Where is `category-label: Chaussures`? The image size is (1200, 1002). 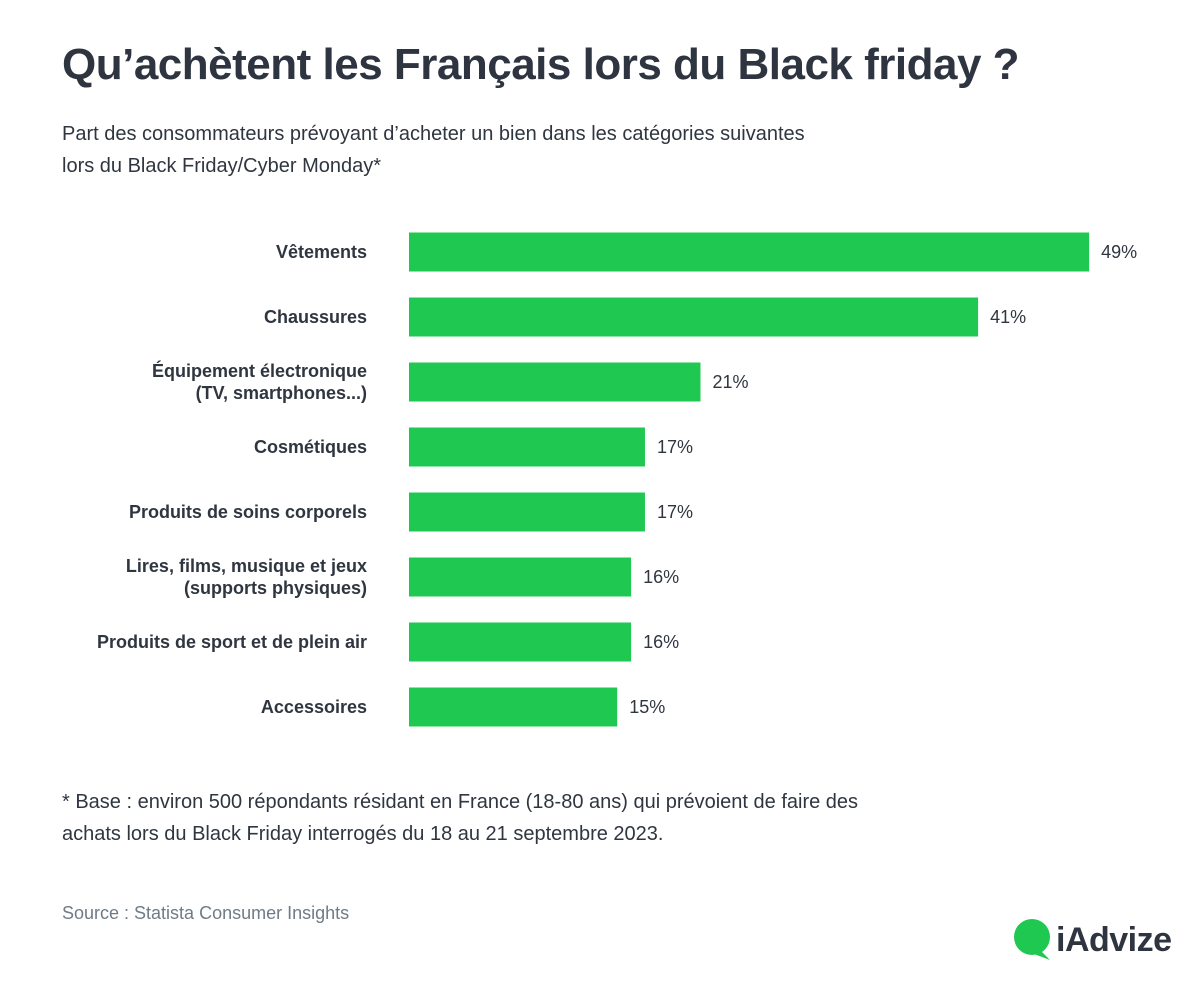 category-label: Chaussures is located at coordinates (315, 317).